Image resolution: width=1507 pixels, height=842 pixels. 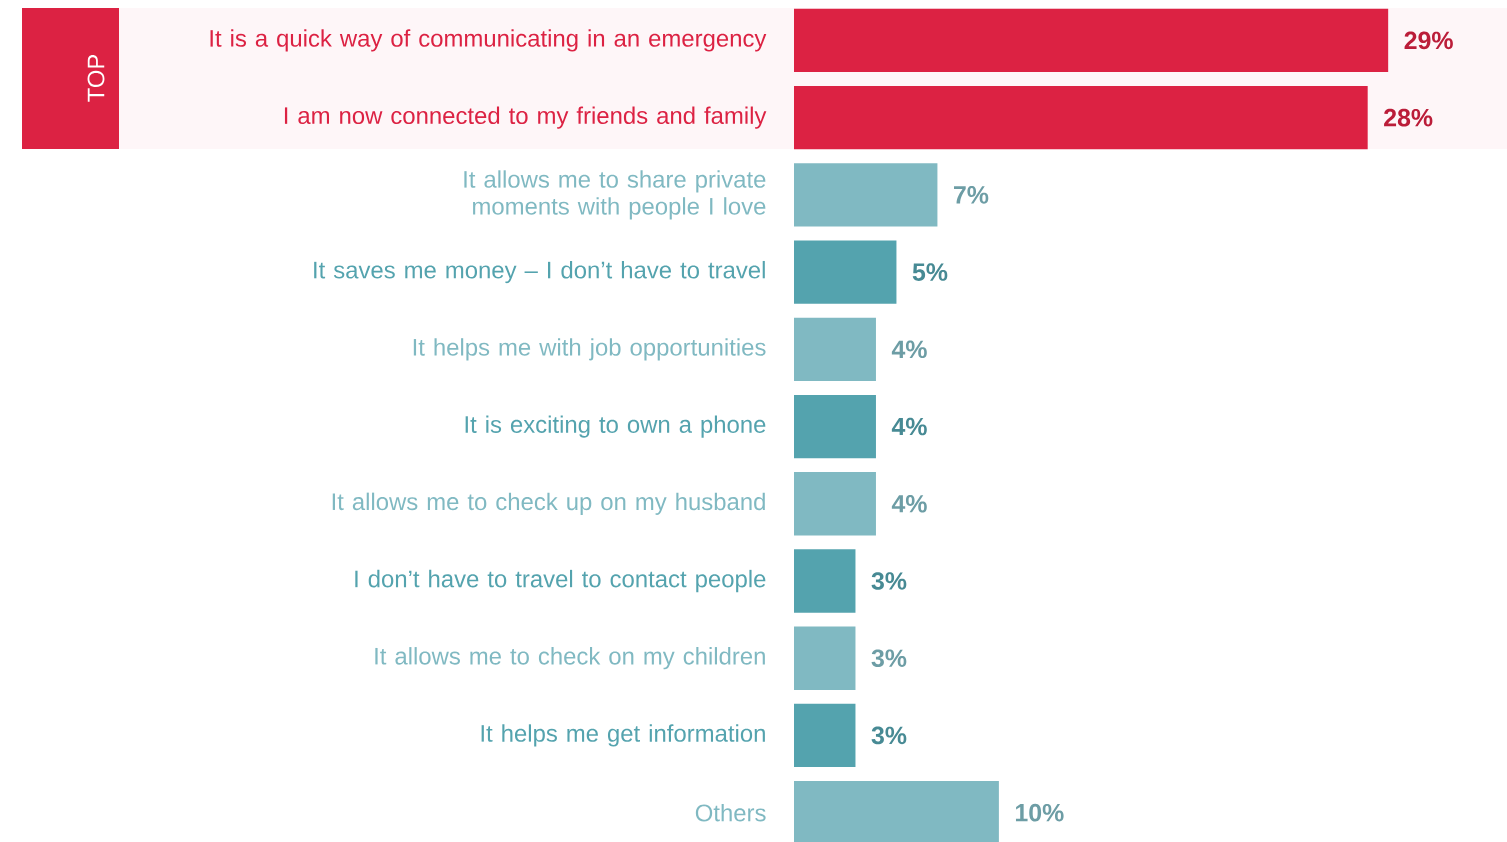 I want to click on y-tick-label: It helps me with job opportunities, so click(x=589, y=349).